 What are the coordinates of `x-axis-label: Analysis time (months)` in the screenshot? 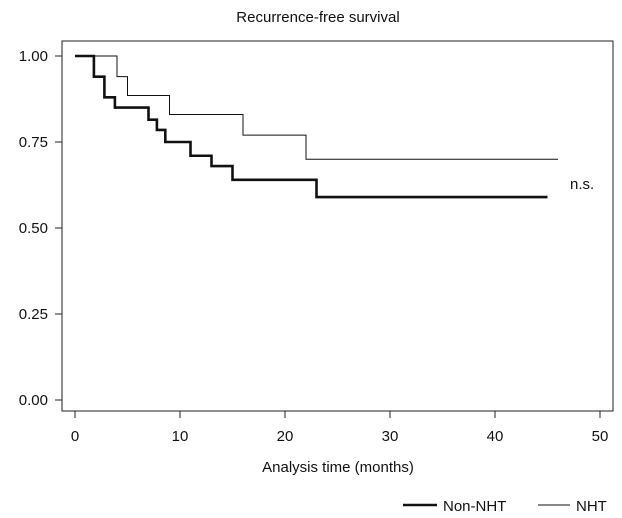 It's located at (338, 467).